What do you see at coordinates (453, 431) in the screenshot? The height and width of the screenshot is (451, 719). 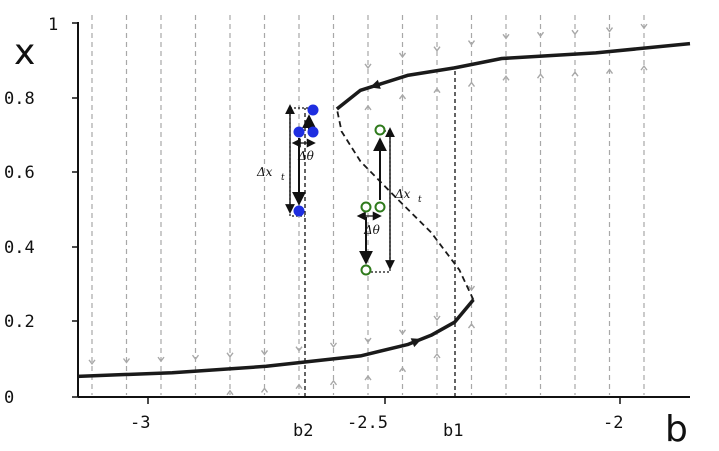 I see `b1-label: b1` at bounding box center [453, 431].